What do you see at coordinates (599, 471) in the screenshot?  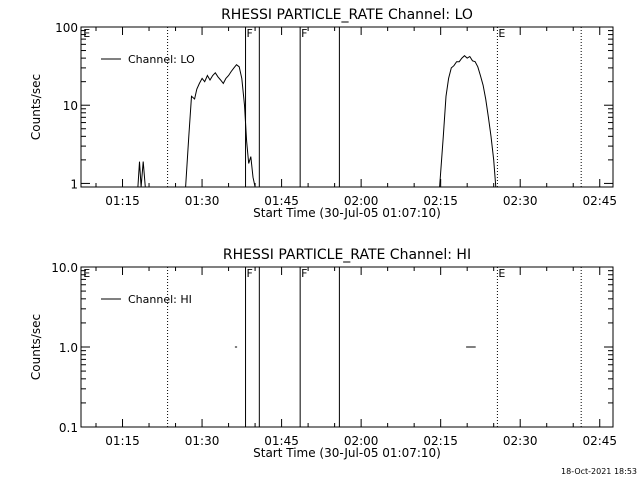 I see `plot-timestamp: 18-Oct-2021 18:53` at bounding box center [599, 471].